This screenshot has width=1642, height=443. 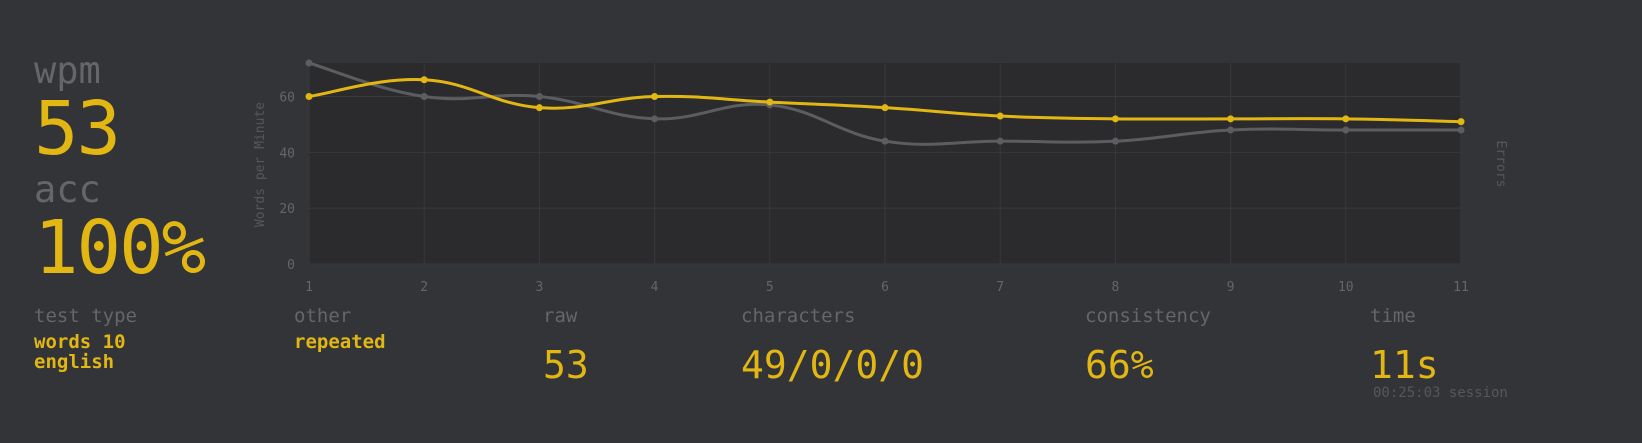 I want to click on raw-value: 53, so click(x=566, y=365).